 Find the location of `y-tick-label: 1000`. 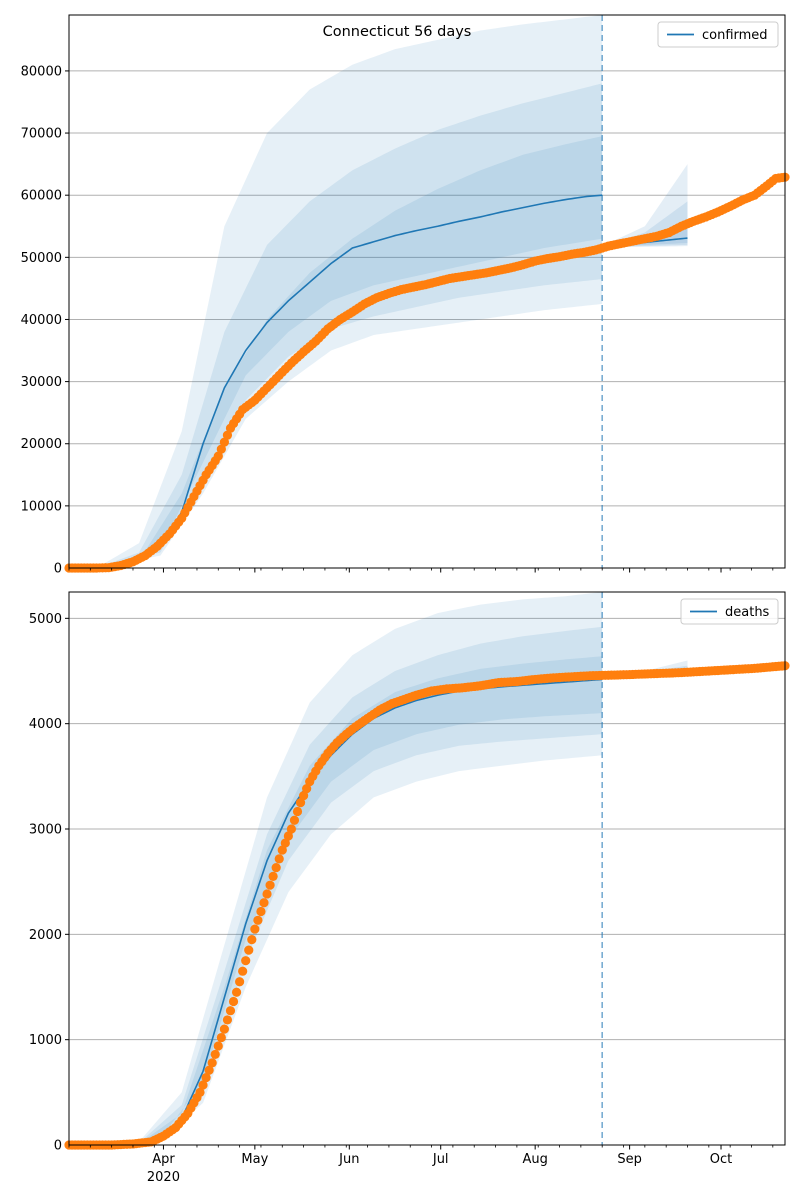

y-tick-label: 1000 is located at coordinates (45, 1040).